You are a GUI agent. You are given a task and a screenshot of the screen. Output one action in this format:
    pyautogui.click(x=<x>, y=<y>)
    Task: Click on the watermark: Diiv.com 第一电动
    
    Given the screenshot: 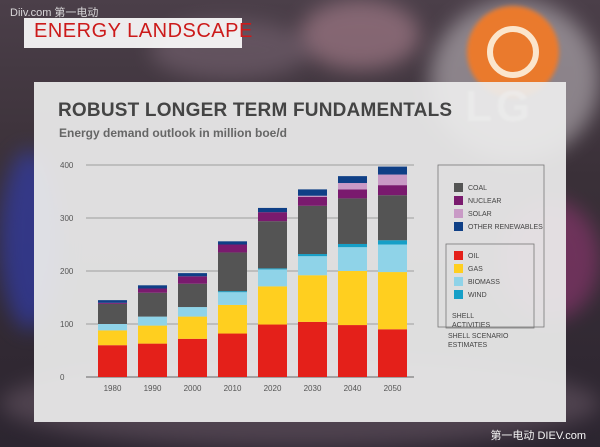 What is the action you would take?
    pyautogui.click(x=54, y=13)
    